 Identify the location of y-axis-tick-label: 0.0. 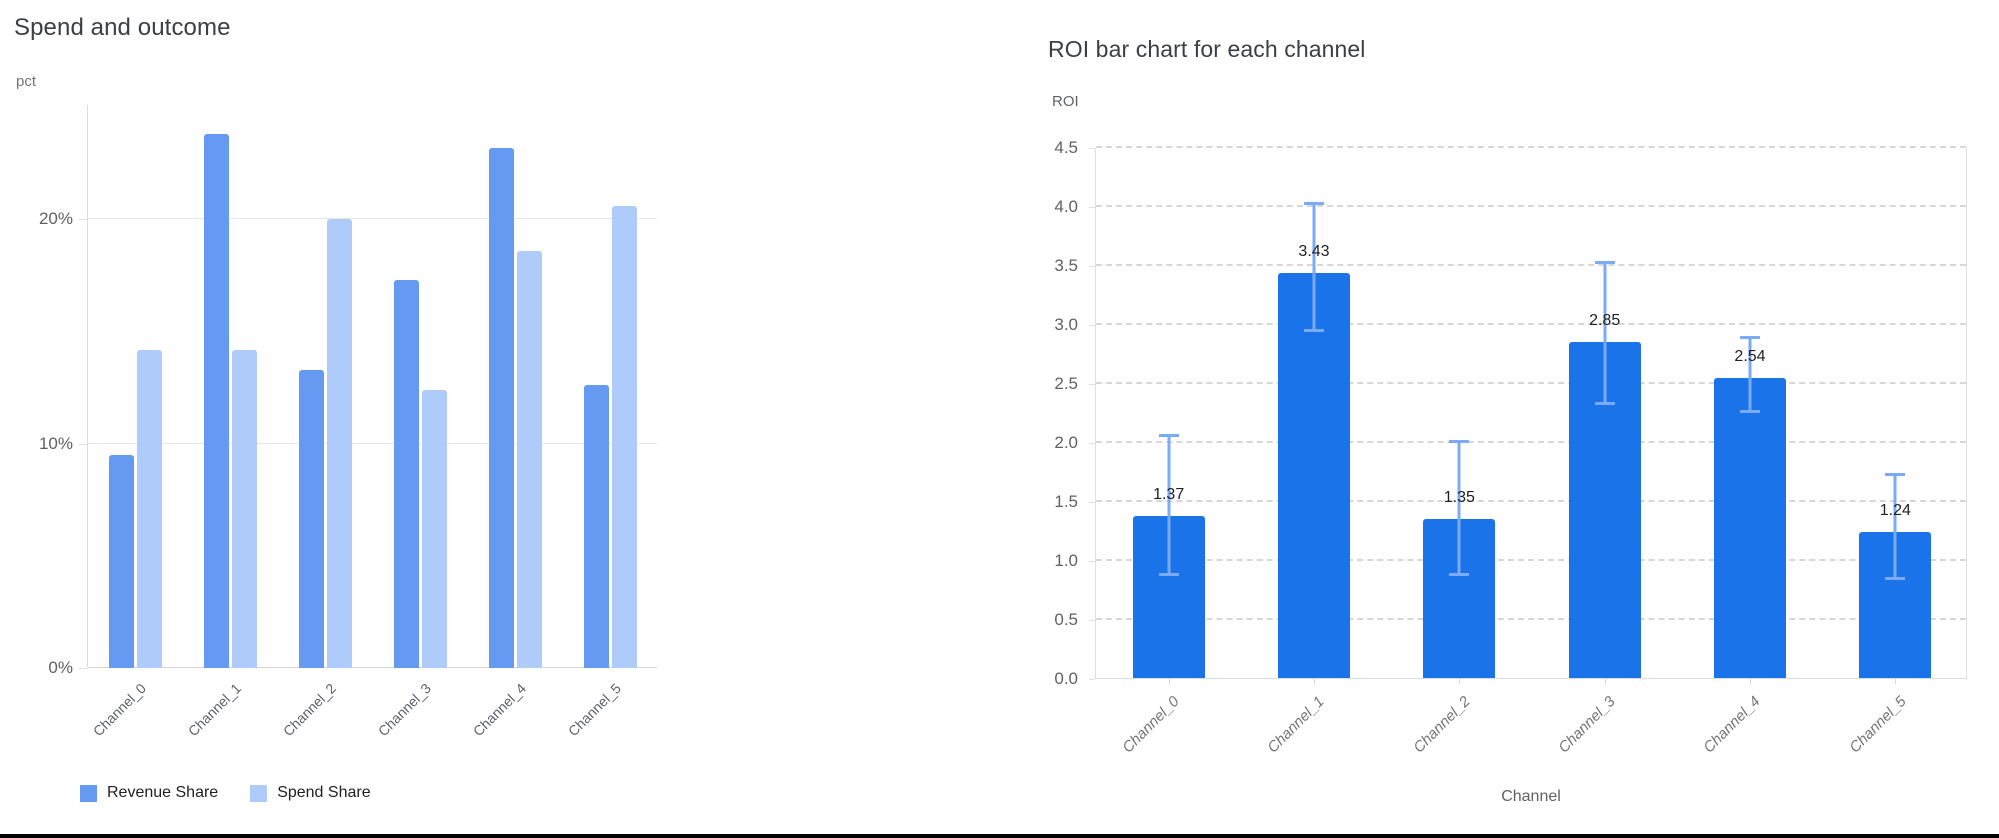
(1066, 678).